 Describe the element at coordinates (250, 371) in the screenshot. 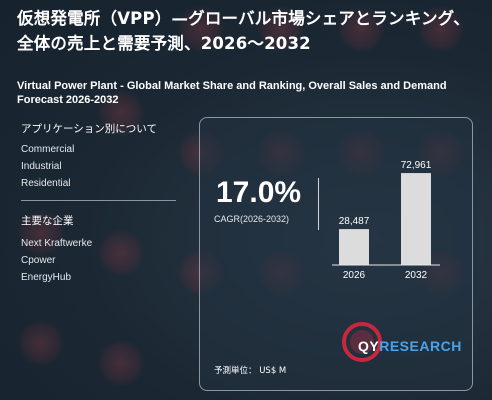

I see `unit-label: 予測単位： US$ M` at that location.